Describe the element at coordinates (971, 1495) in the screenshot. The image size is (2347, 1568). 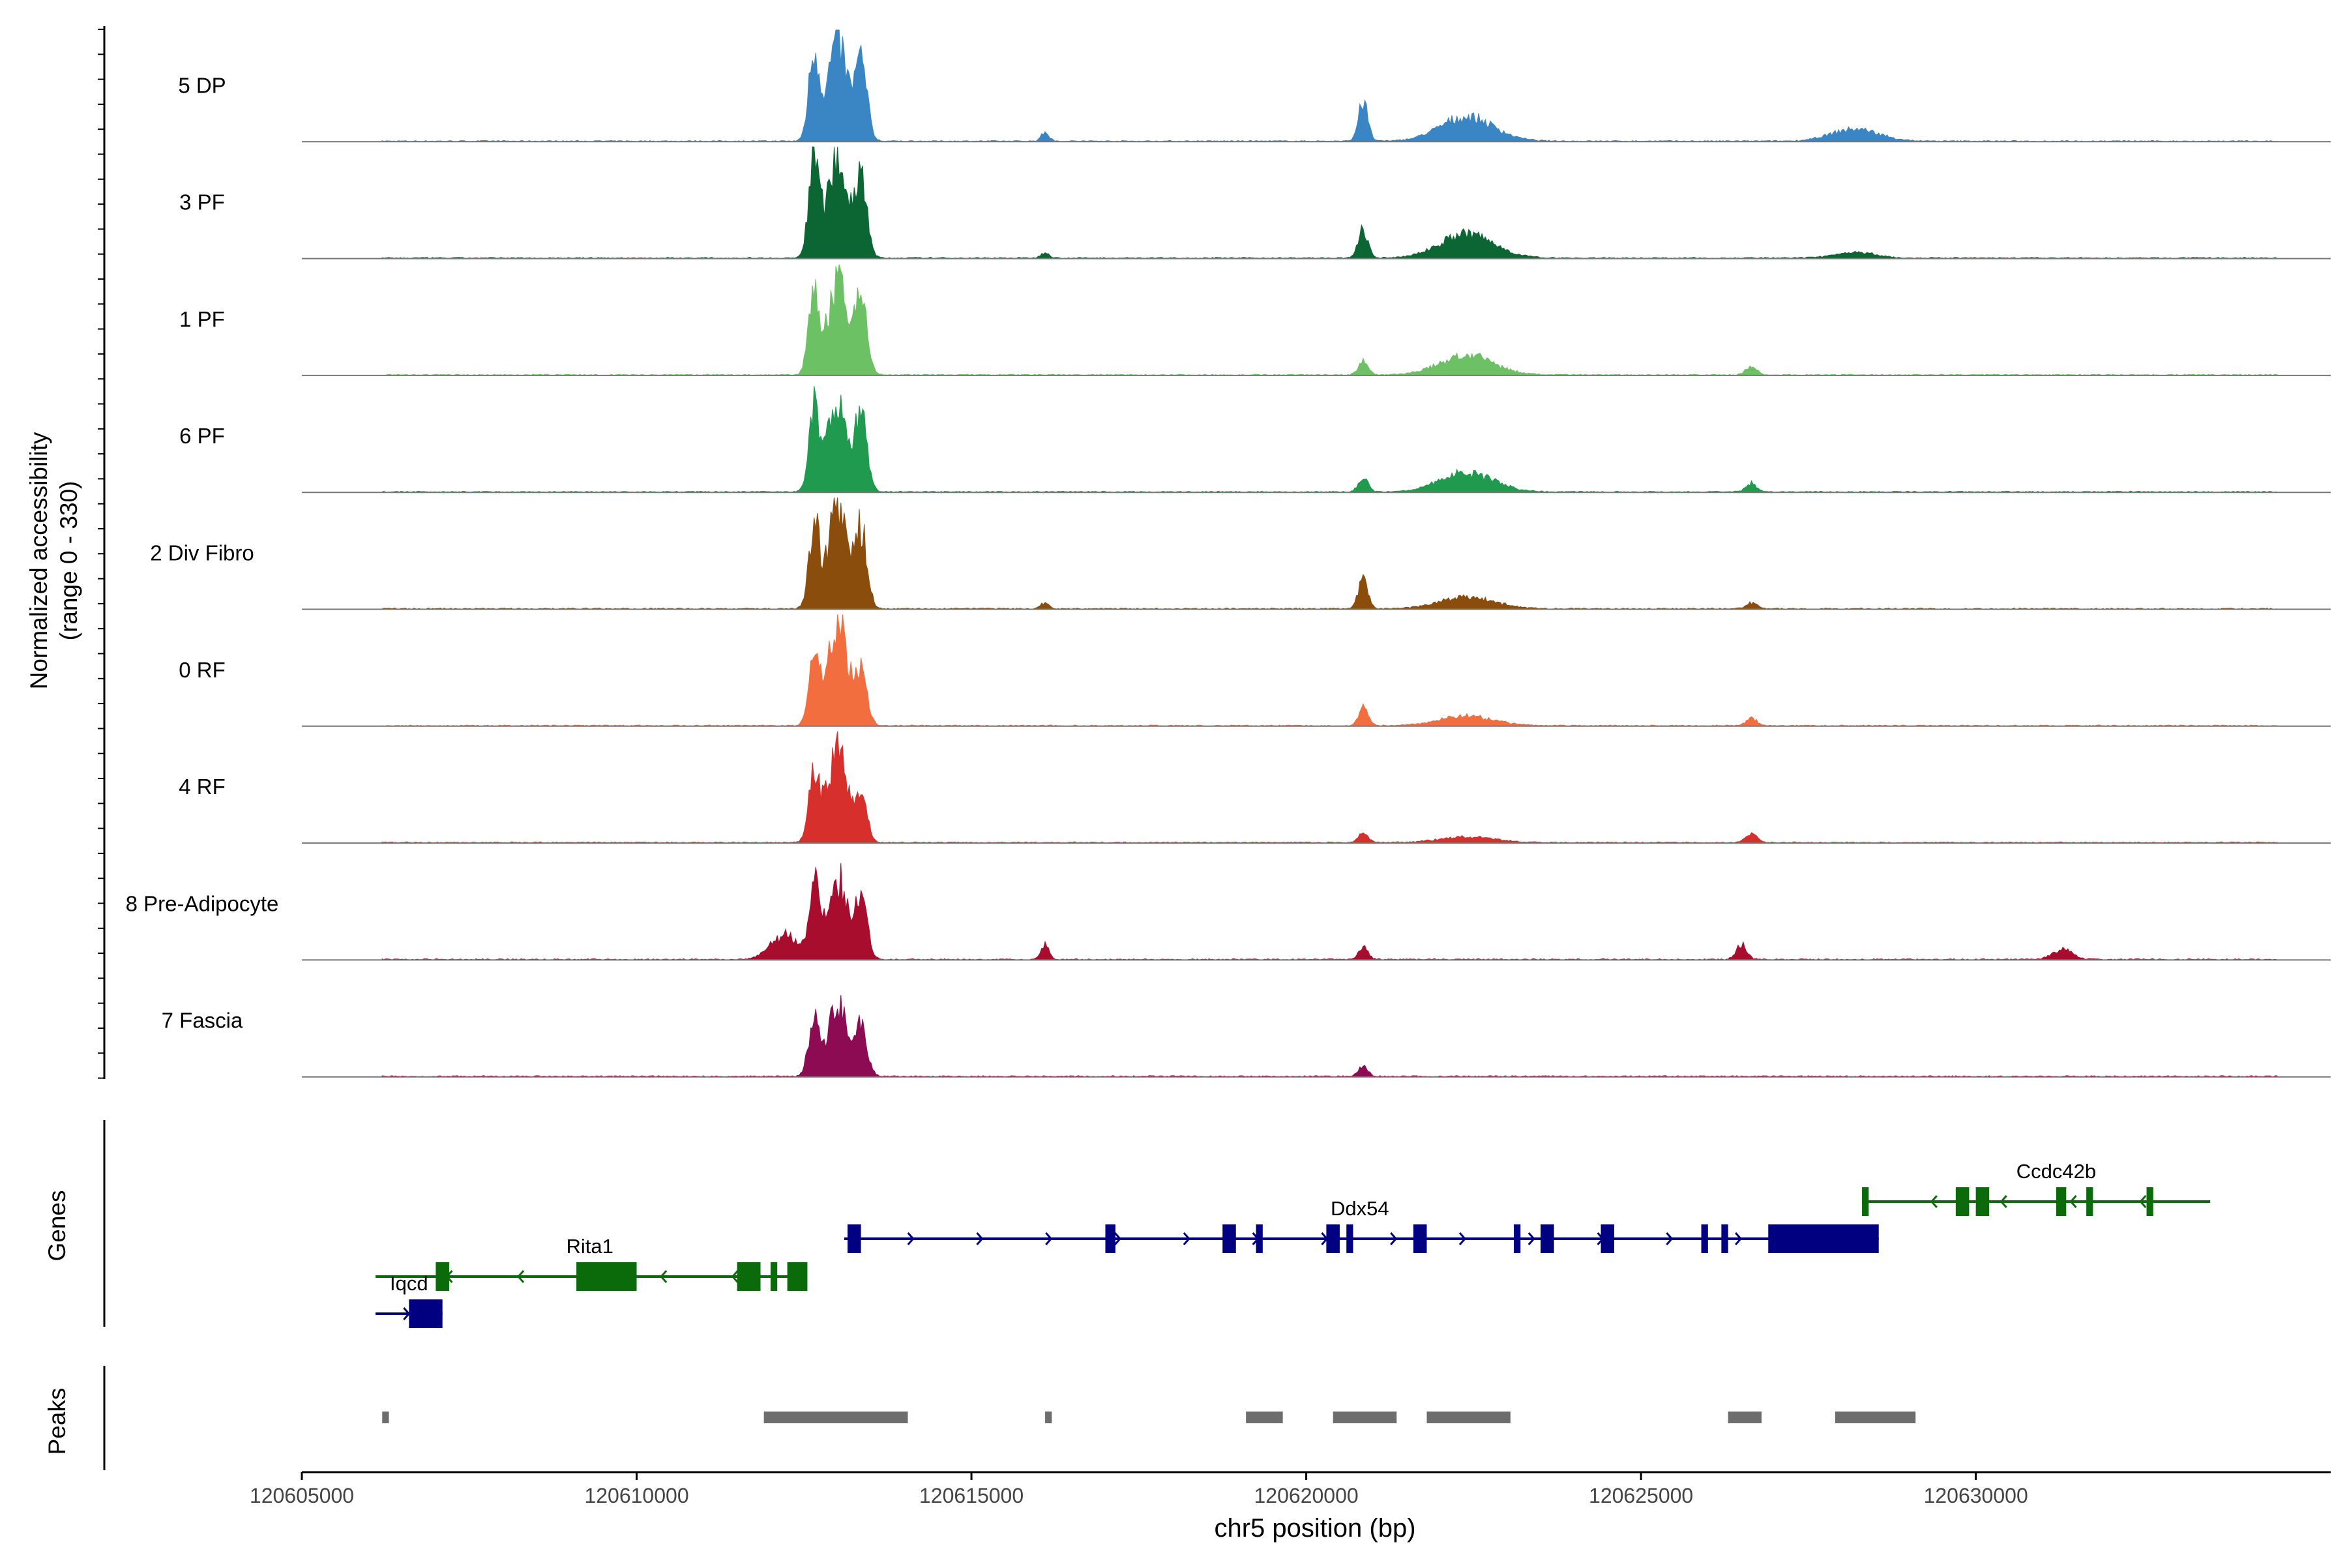
I see `x-tick-label: 120615000` at that location.